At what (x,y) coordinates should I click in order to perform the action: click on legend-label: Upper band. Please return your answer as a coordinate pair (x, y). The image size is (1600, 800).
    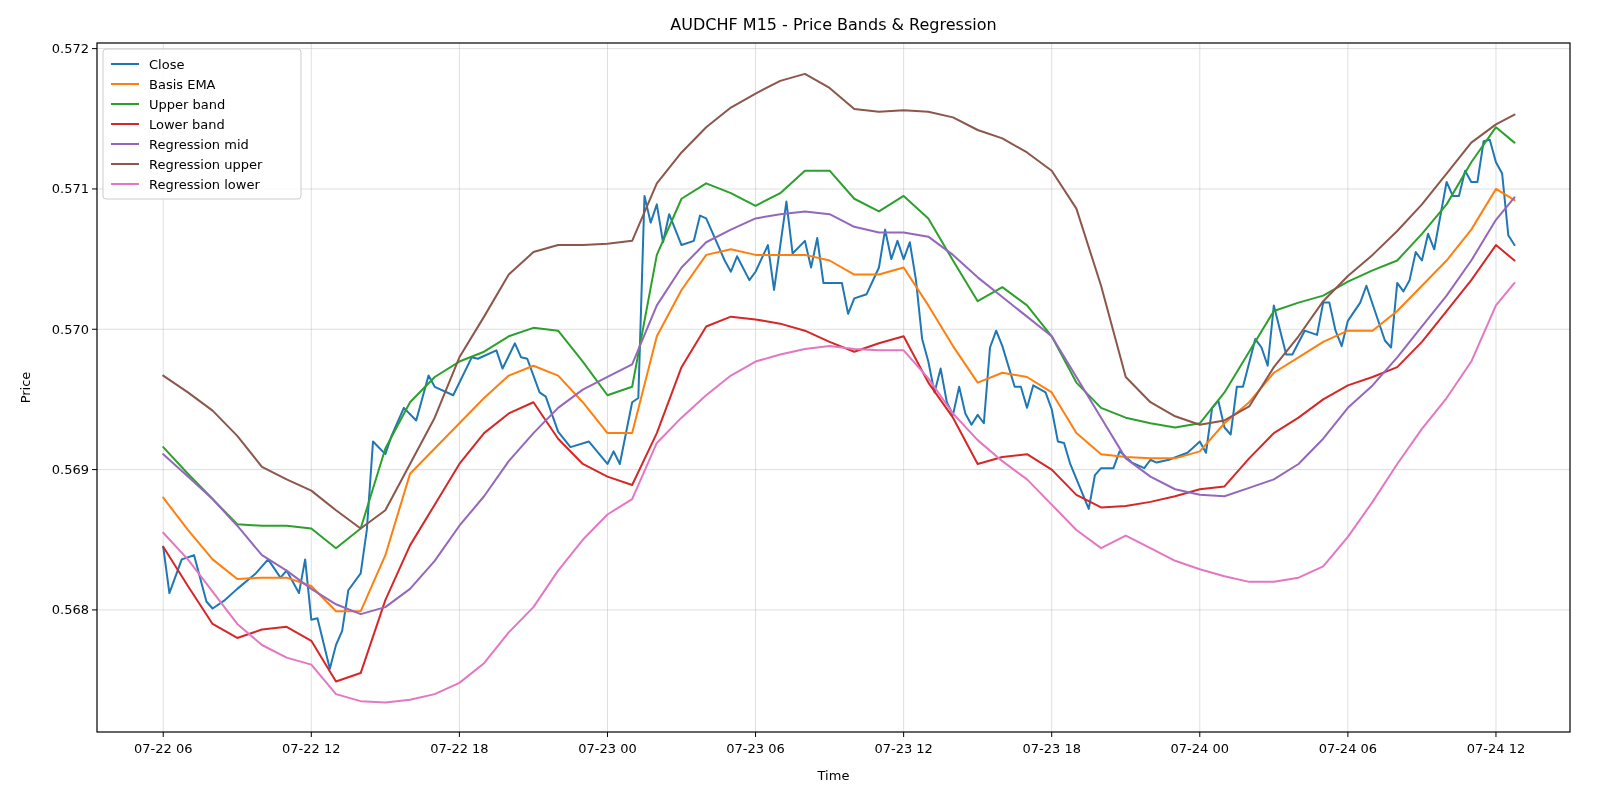
    Looking at the image, I should click on (187, 104).